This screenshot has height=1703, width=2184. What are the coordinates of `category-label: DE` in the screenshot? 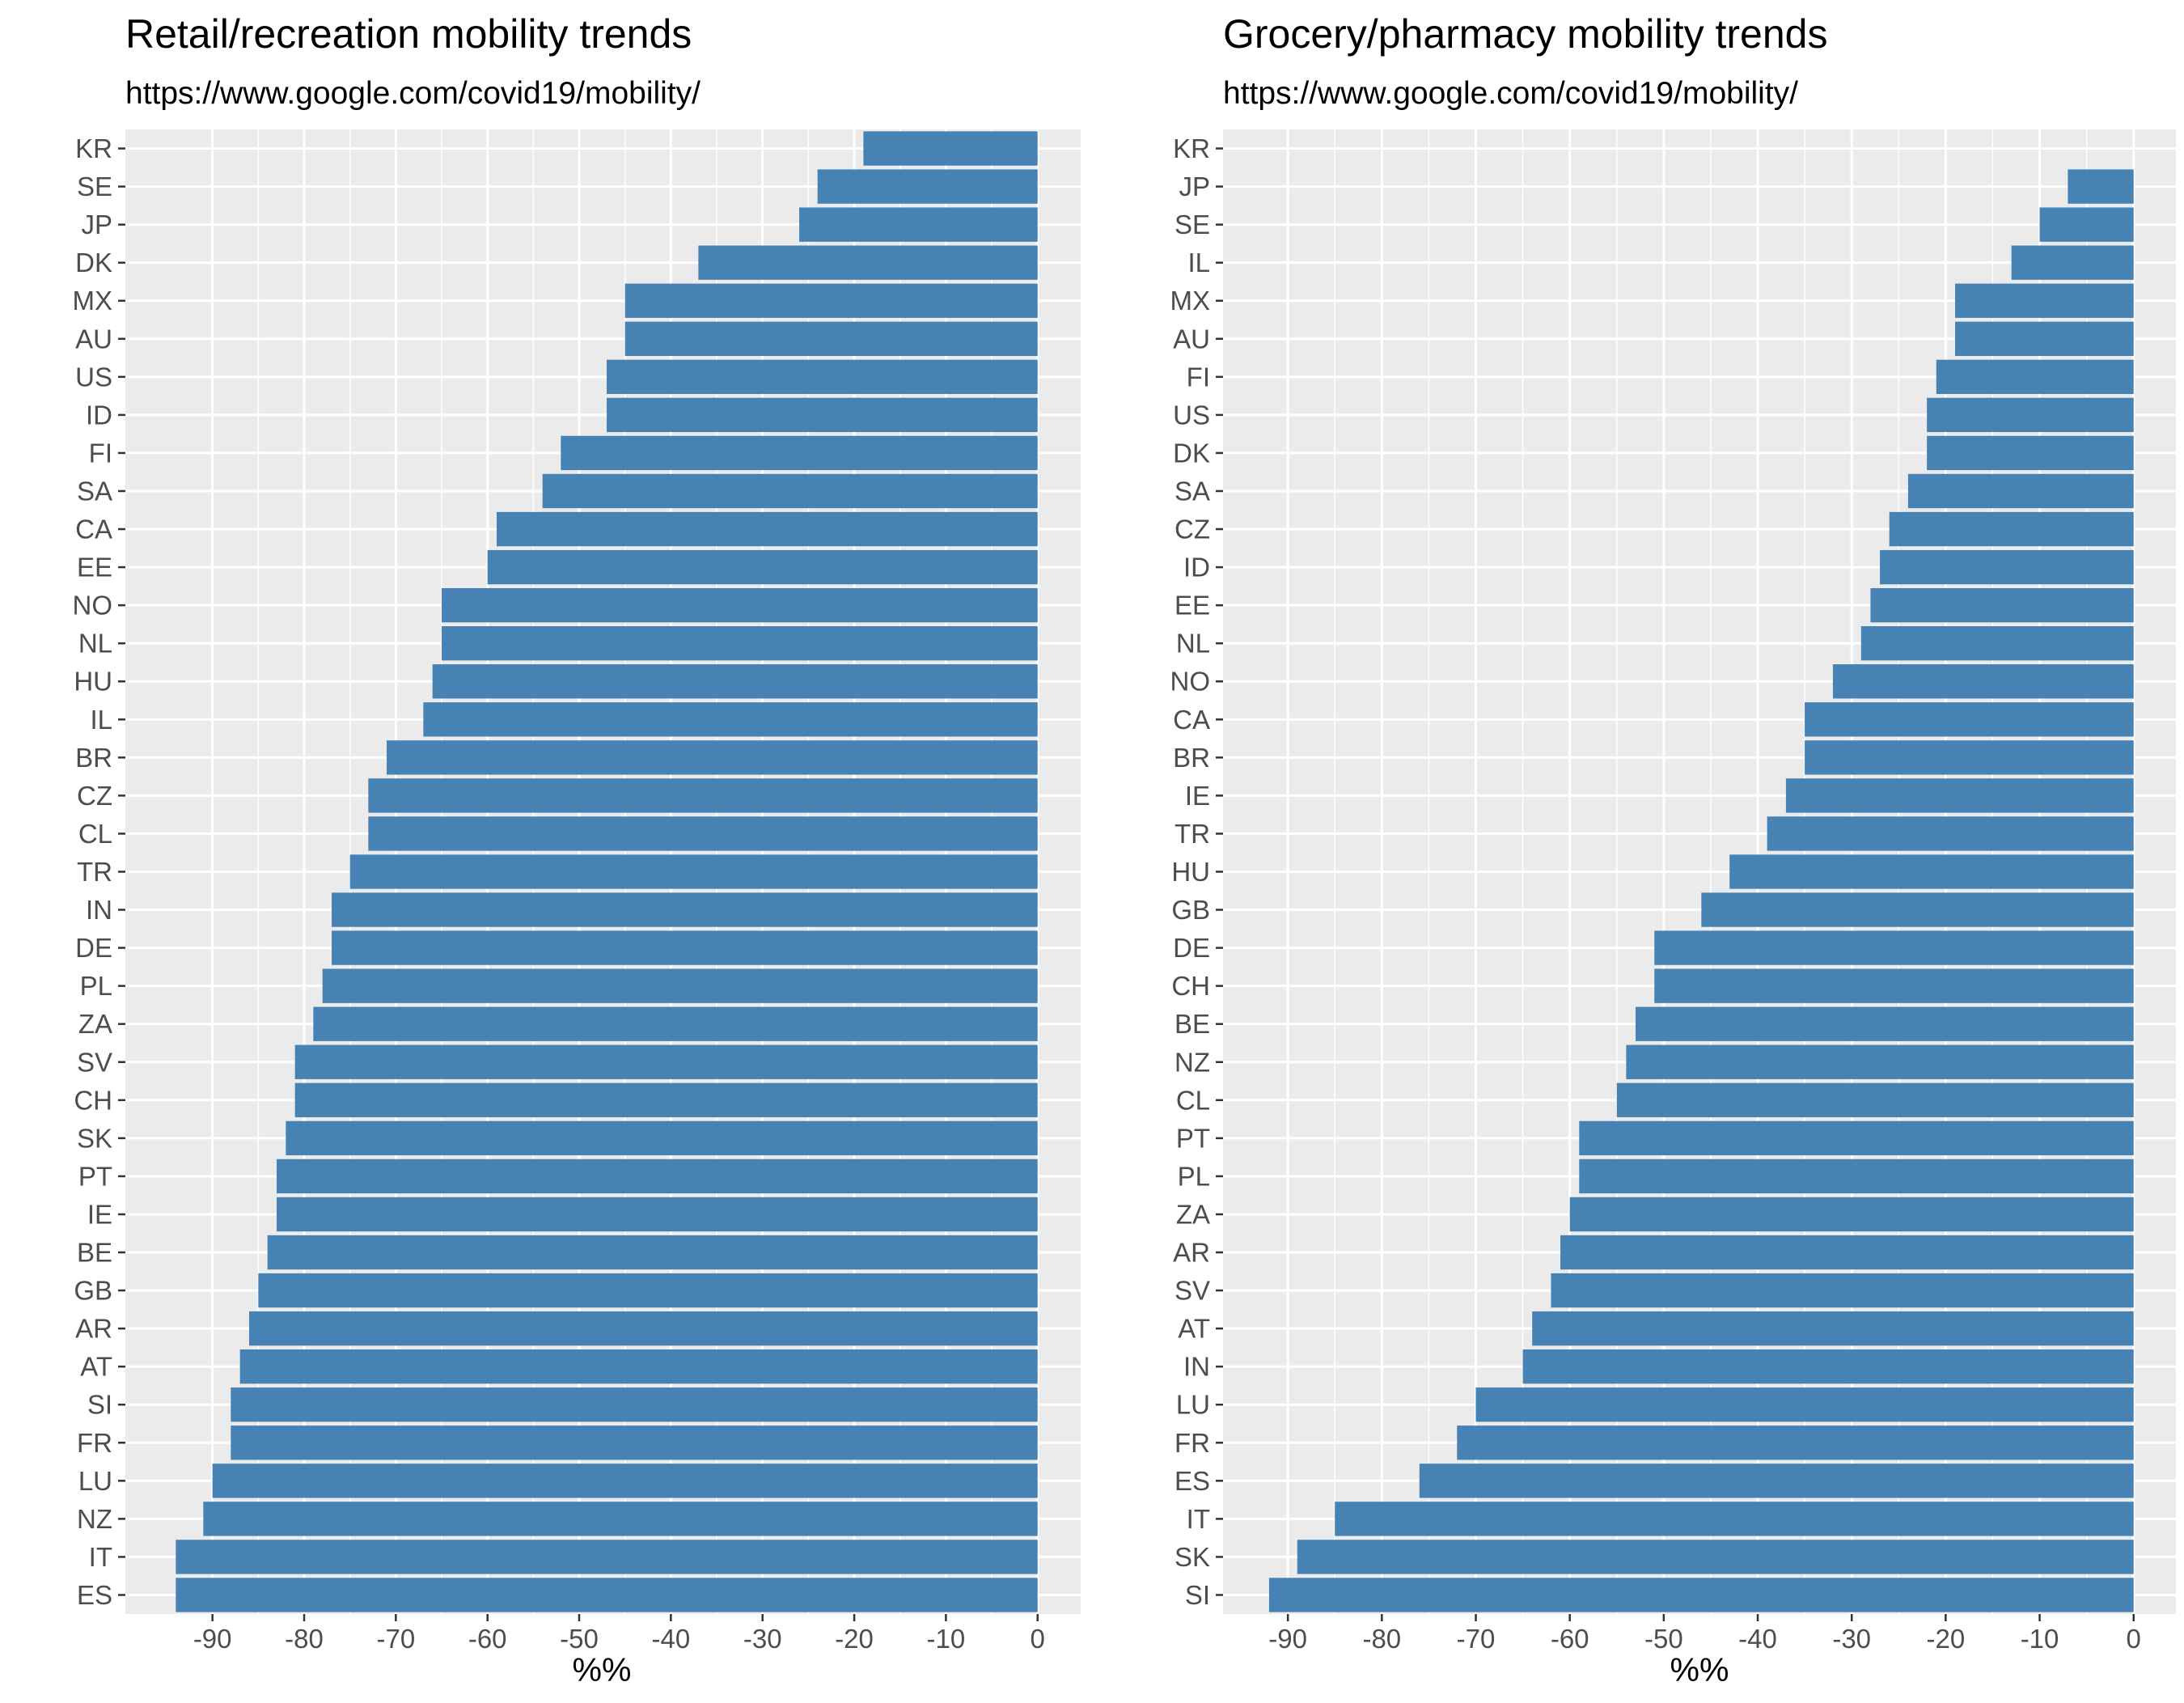 It's located at (93, 948).